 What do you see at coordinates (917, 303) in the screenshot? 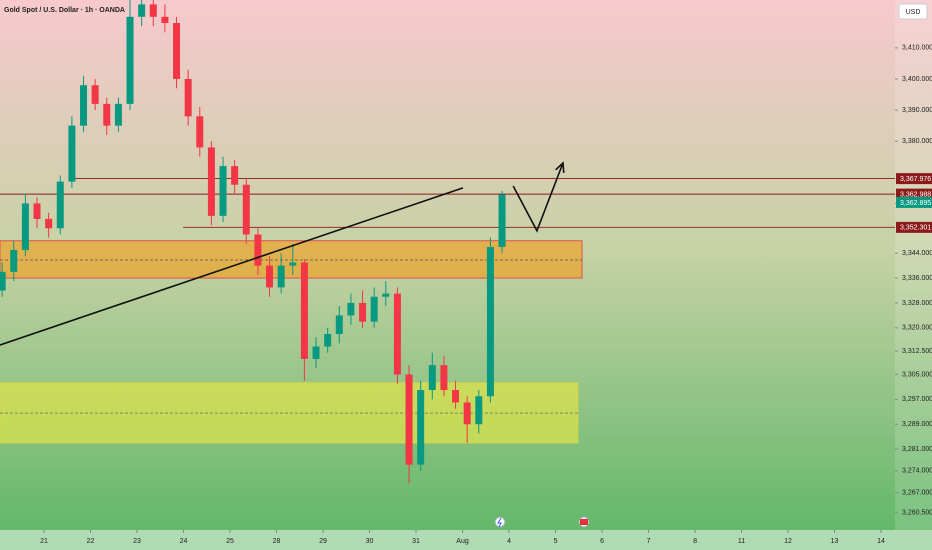
I see `y-tick-label: 3,328.000` at bounding box center [917, 303].